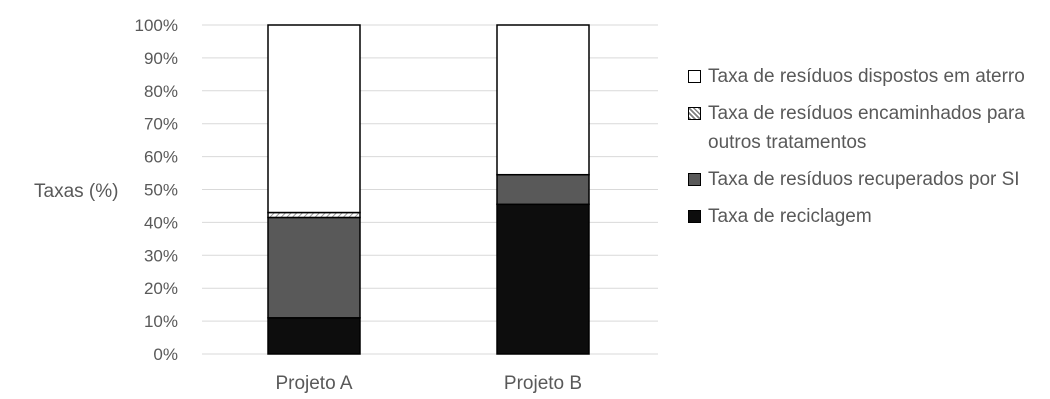  I want to click on y-tick-label: 20%, so click(161, 288).